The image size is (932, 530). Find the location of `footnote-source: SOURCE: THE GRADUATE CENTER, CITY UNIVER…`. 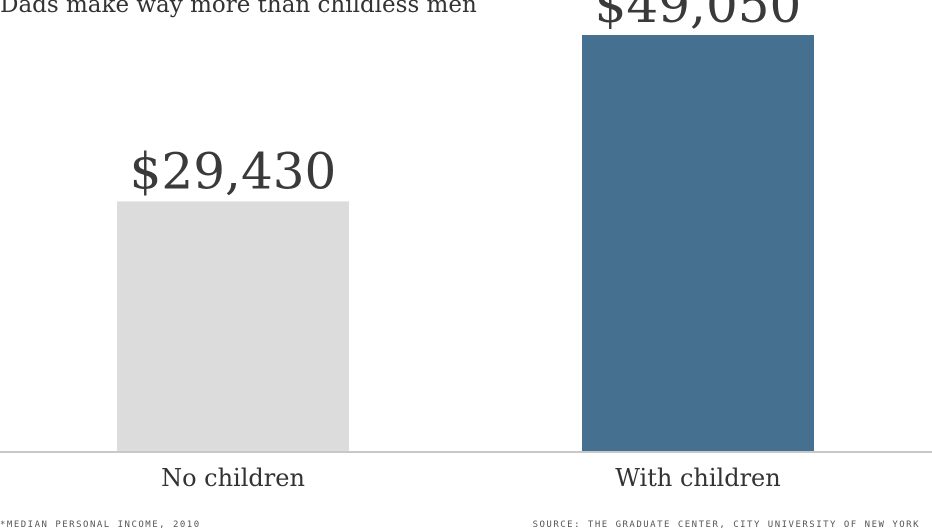

footnote-source: SOURCE: THE GRADUATE CENTER, CITY UNIVER… is located at coordinates (726, 525).